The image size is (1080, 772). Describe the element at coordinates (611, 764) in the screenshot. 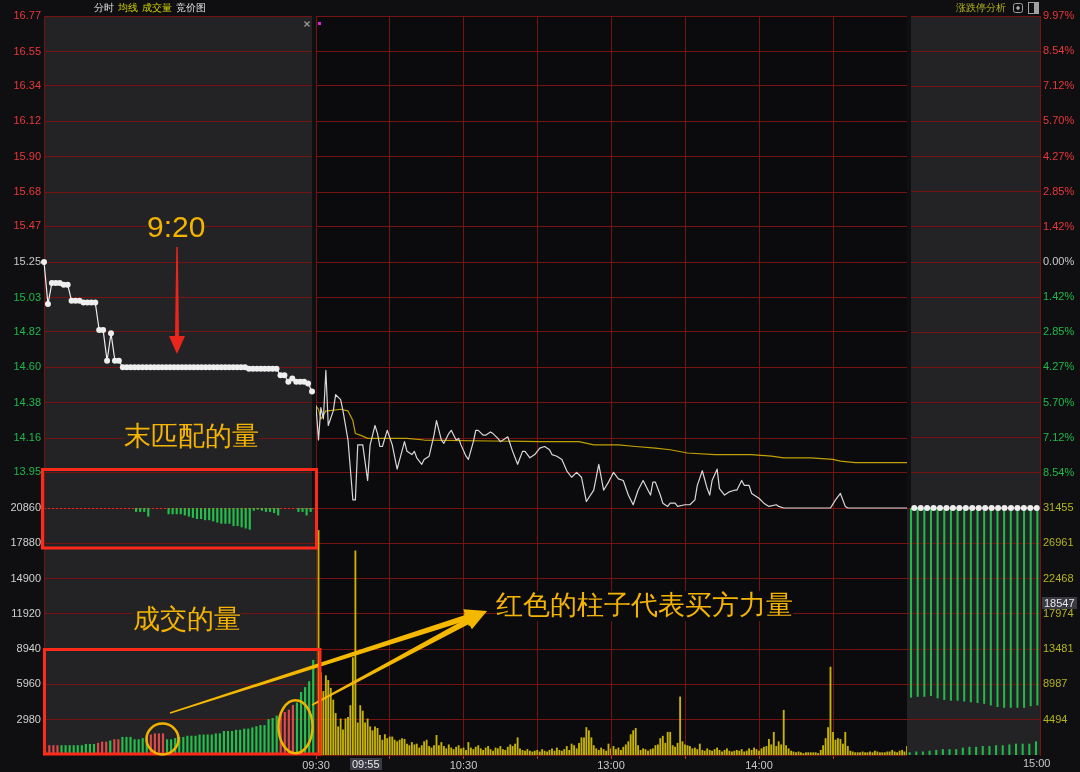

I see `x-tick-label: 13:00` at that location.